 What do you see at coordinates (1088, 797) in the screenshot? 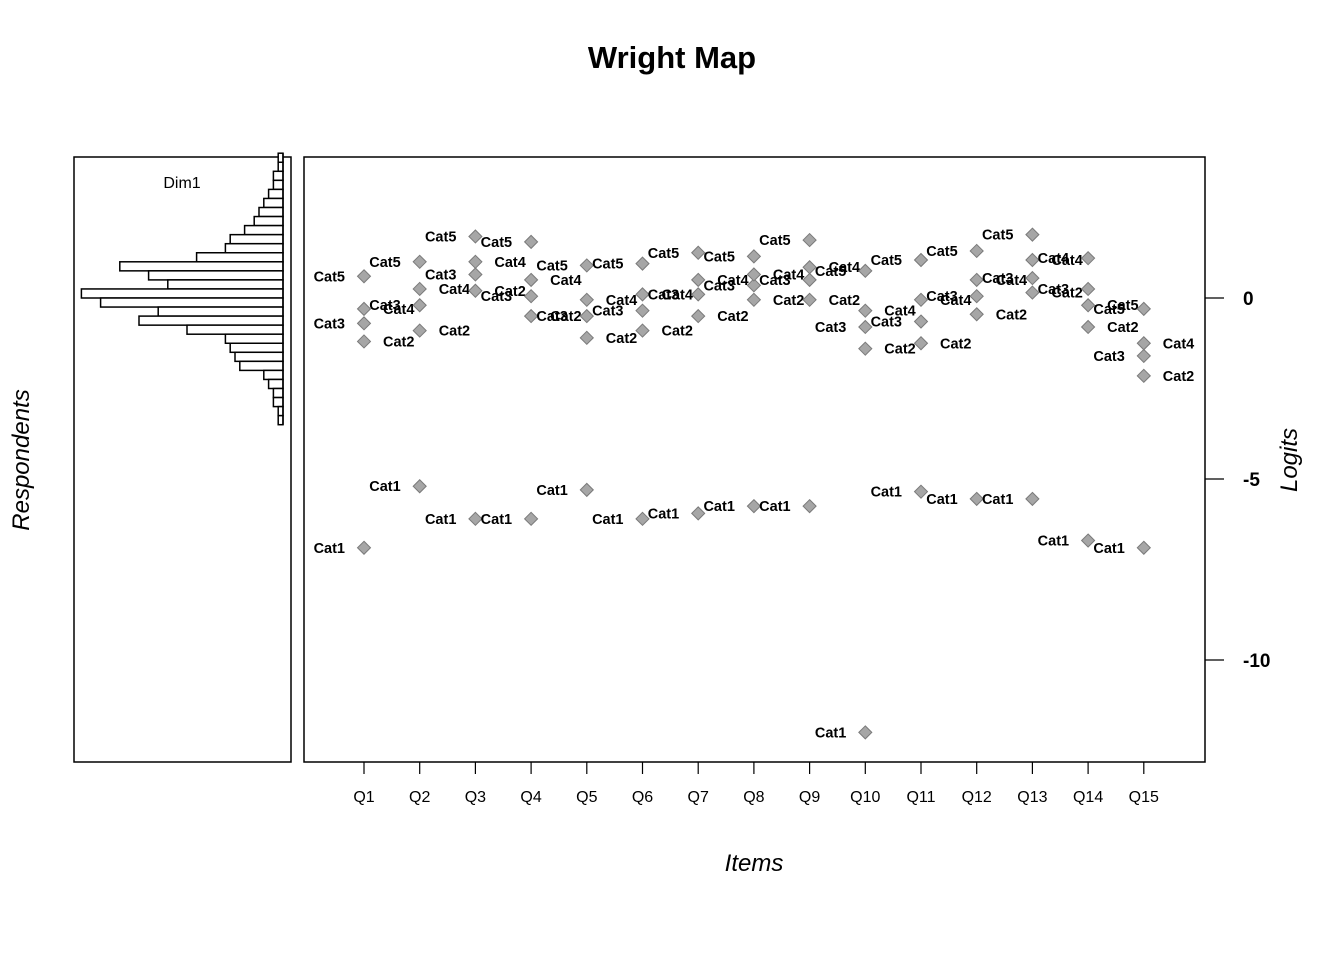
I see `x-tick-label: Q14` at bounding box center [1088, 797].